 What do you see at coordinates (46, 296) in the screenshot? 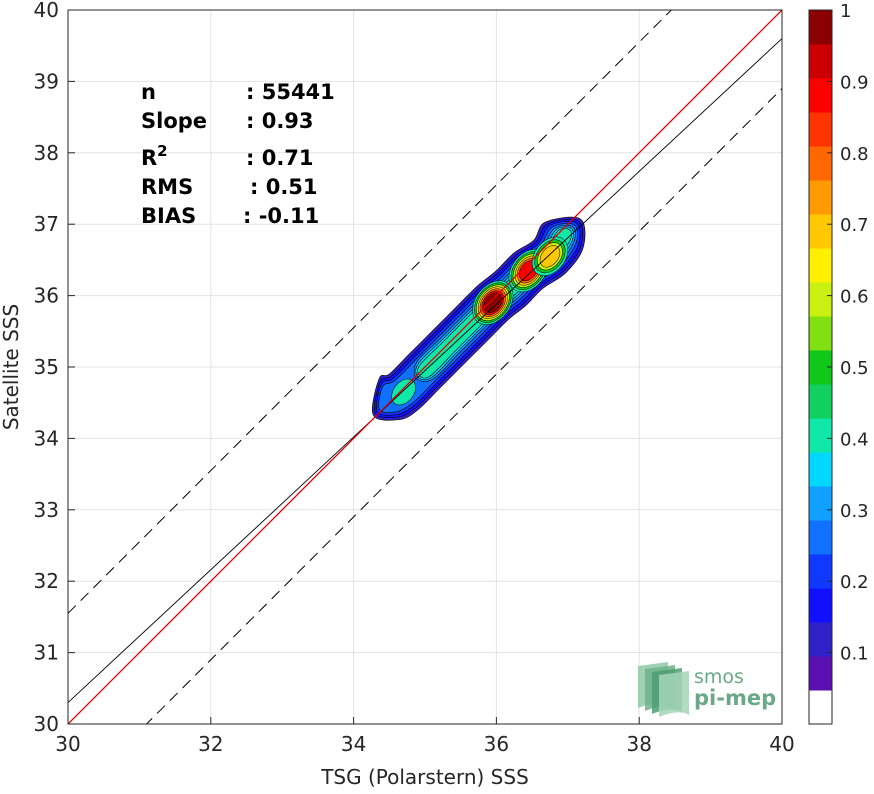
I see `y-tick-label: 36` at bounding box center [46, 296].